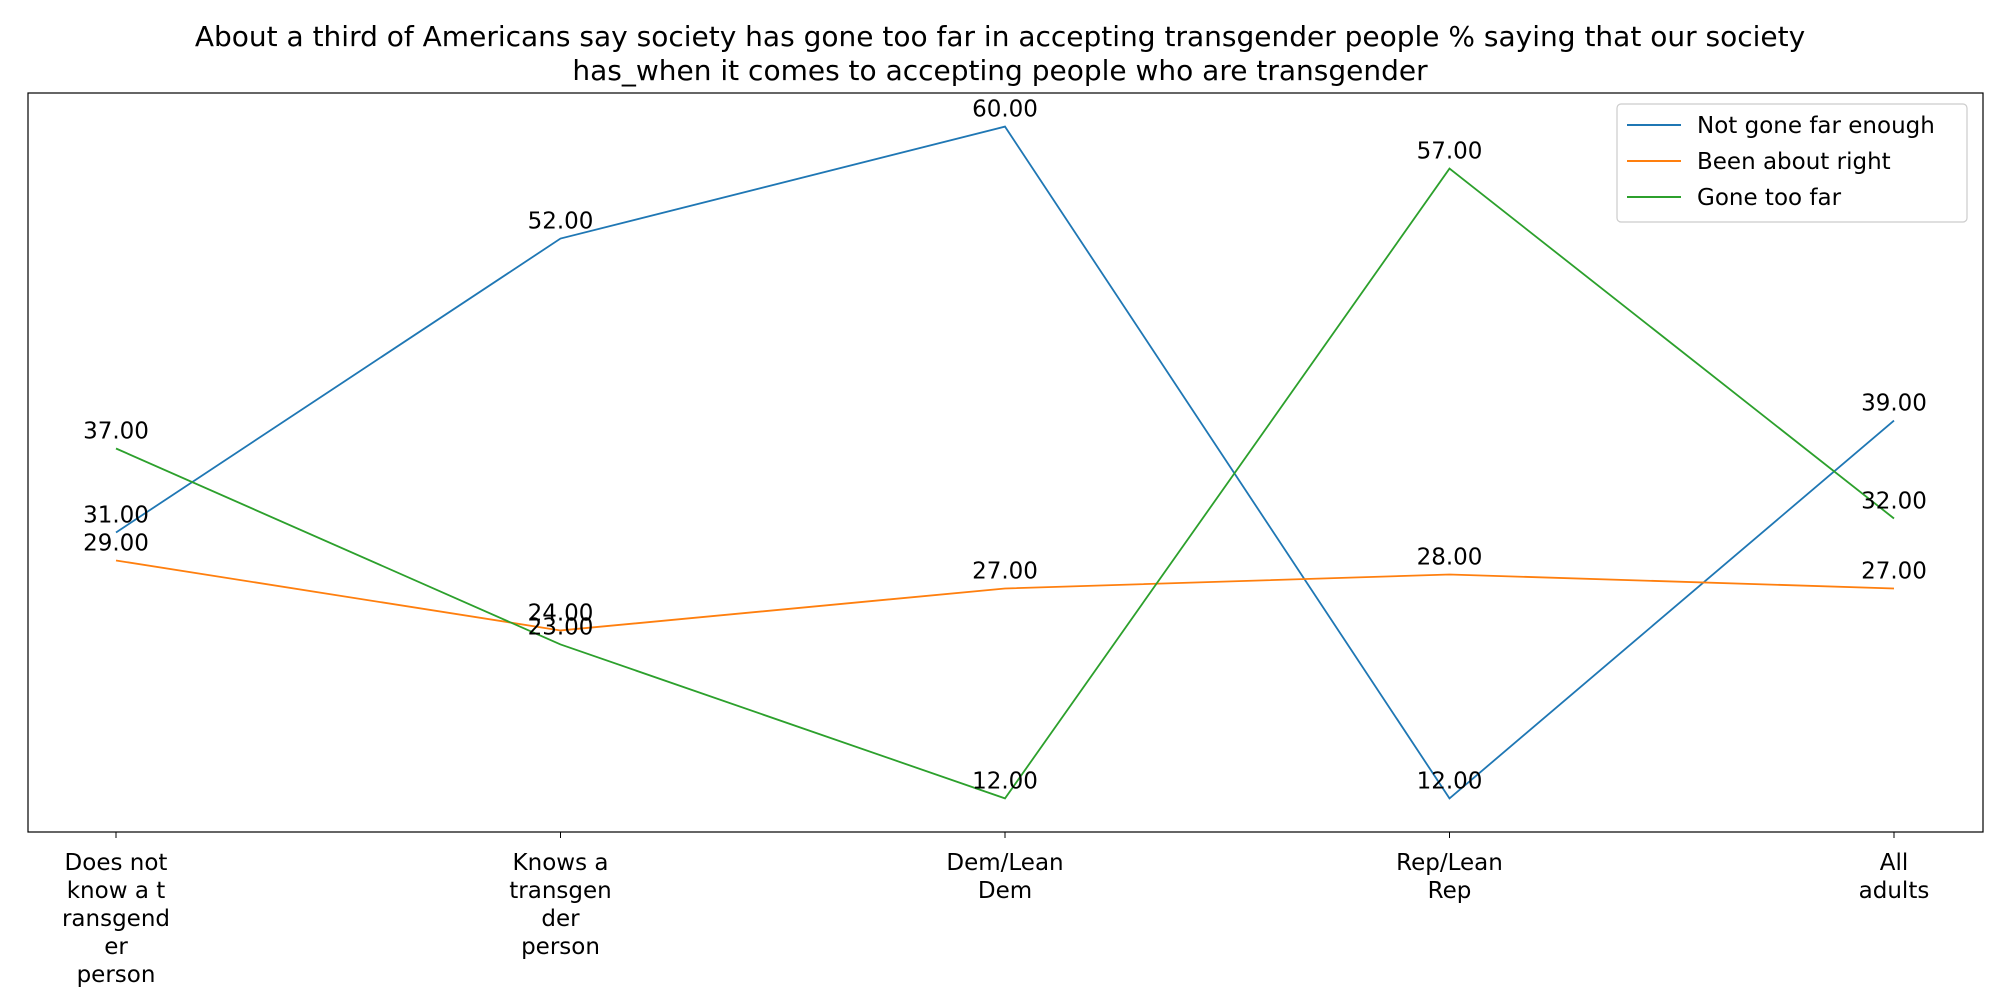  I want to click on data-label: 60.00, so click(1005, 110).